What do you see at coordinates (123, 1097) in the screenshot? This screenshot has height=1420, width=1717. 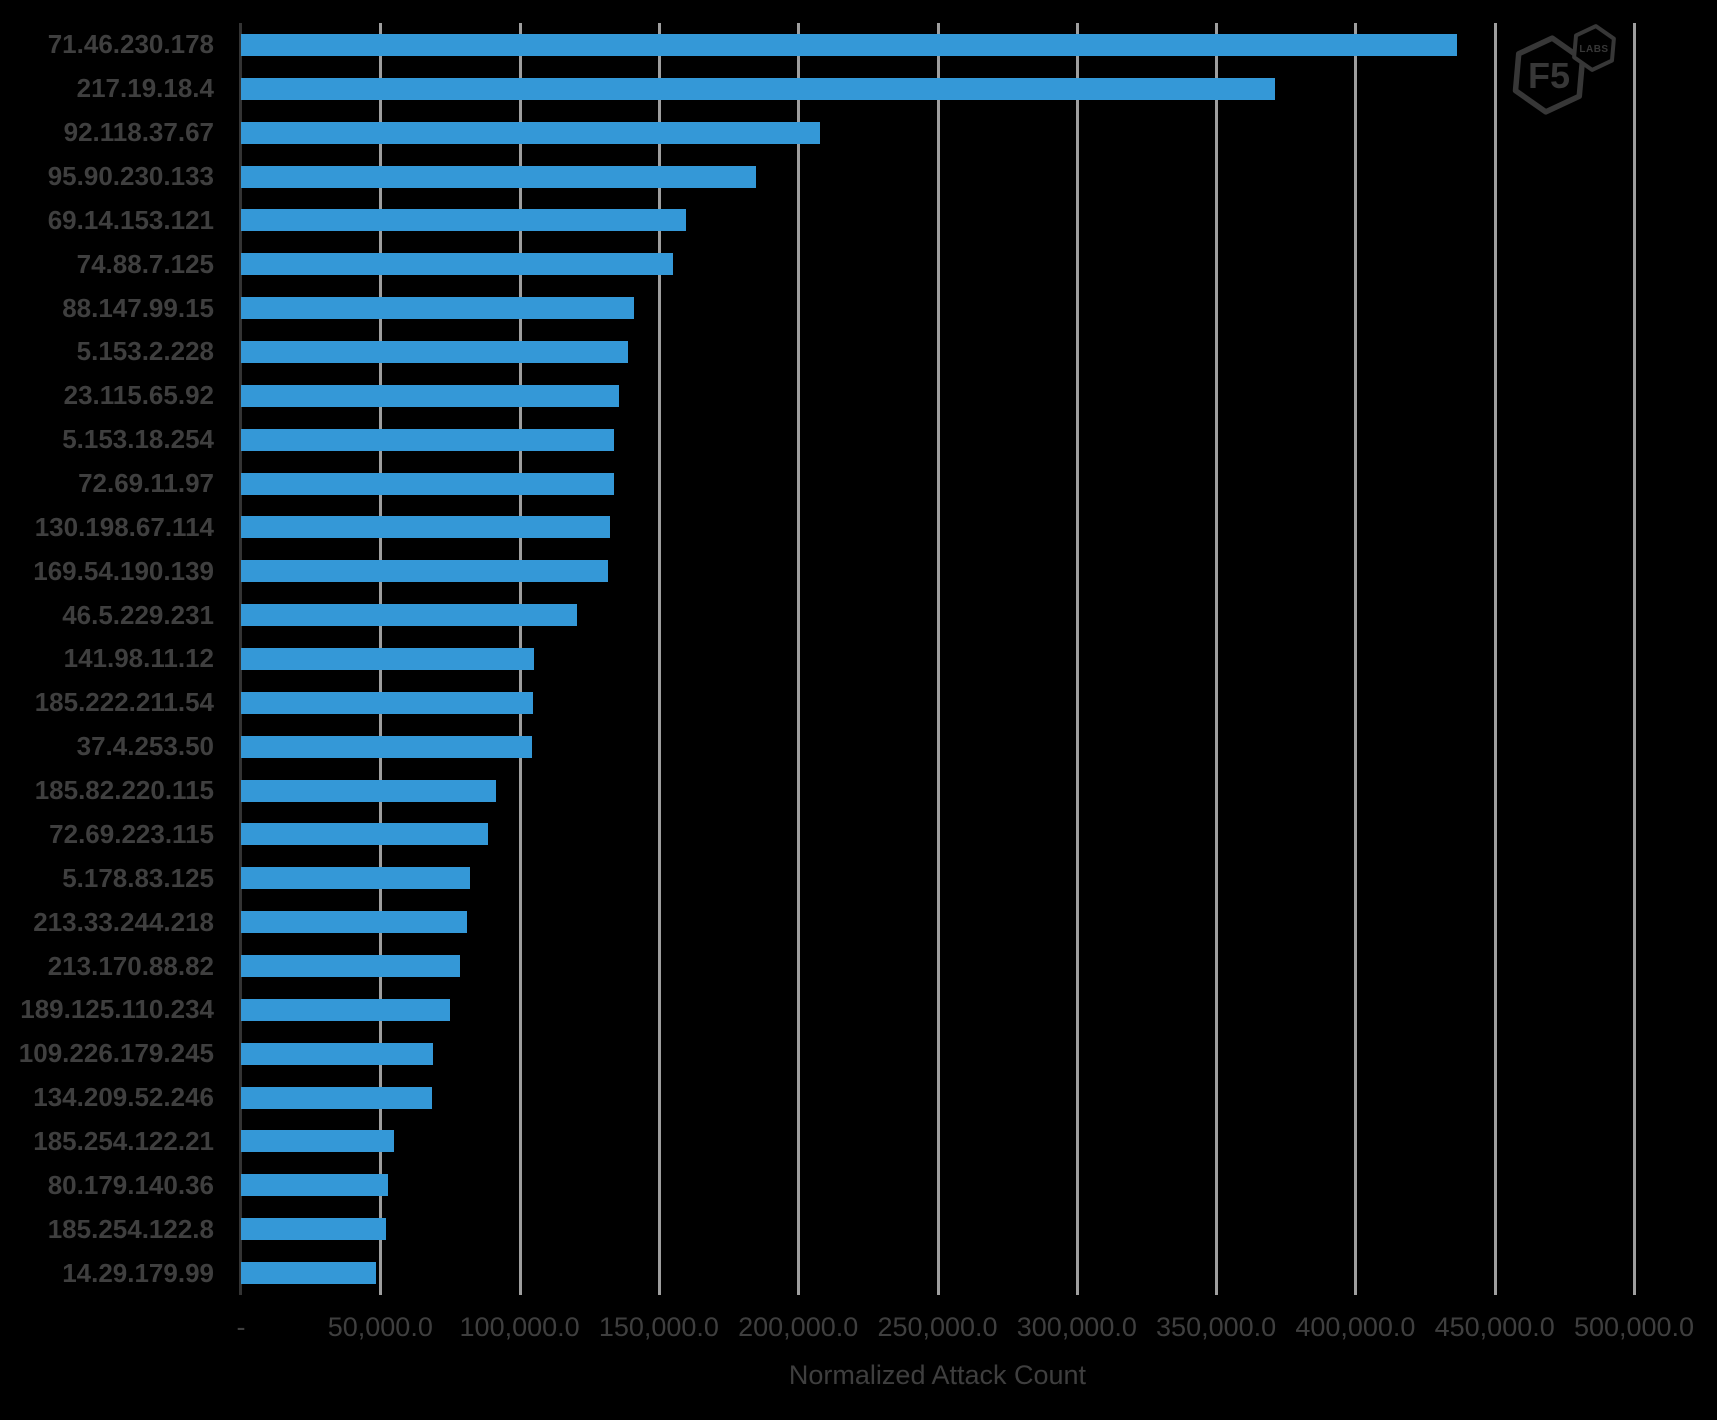 I see `y-axis-label: 134.209.52.246` at bounding box center [123, 1097].